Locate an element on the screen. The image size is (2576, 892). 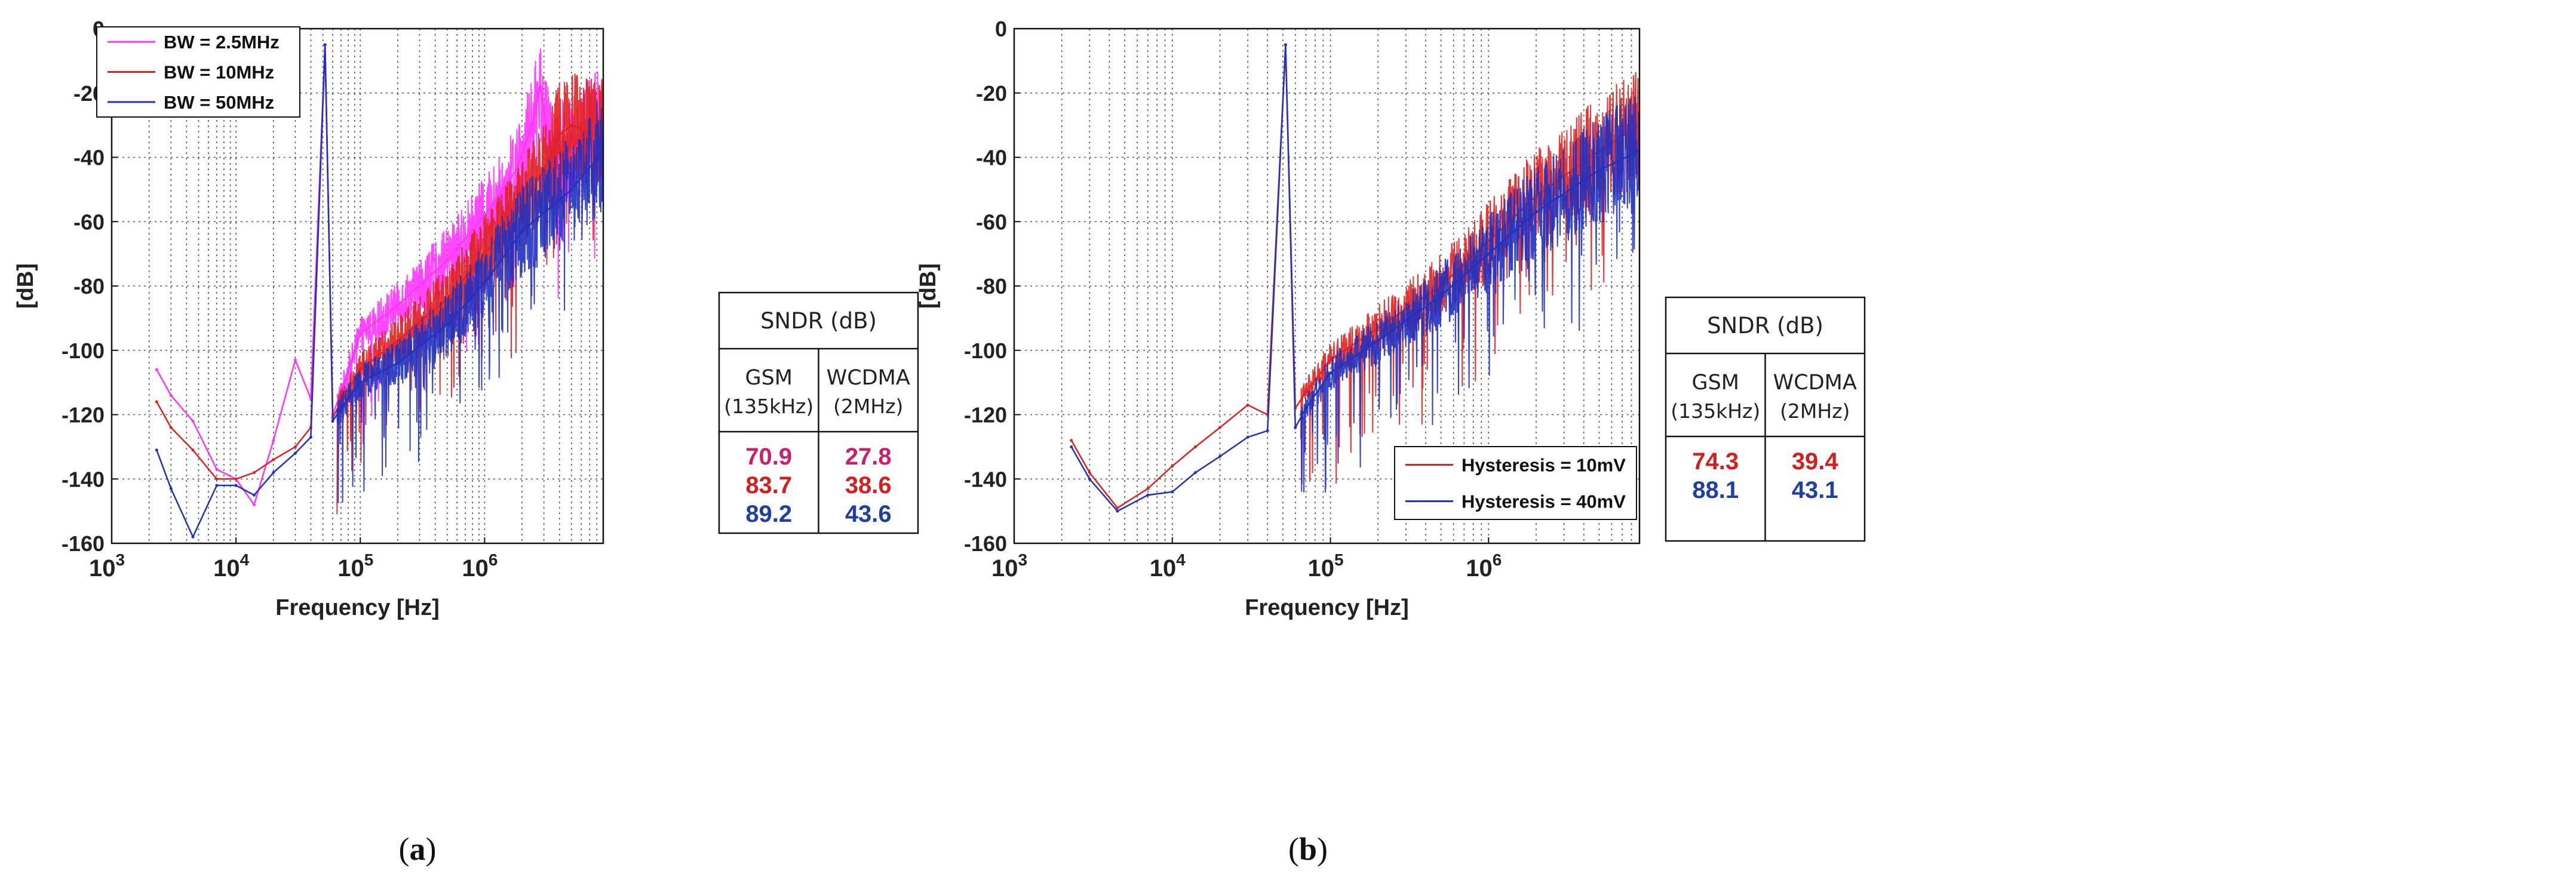
sndr-value: 27.8 is located at coordinates (868, 457).